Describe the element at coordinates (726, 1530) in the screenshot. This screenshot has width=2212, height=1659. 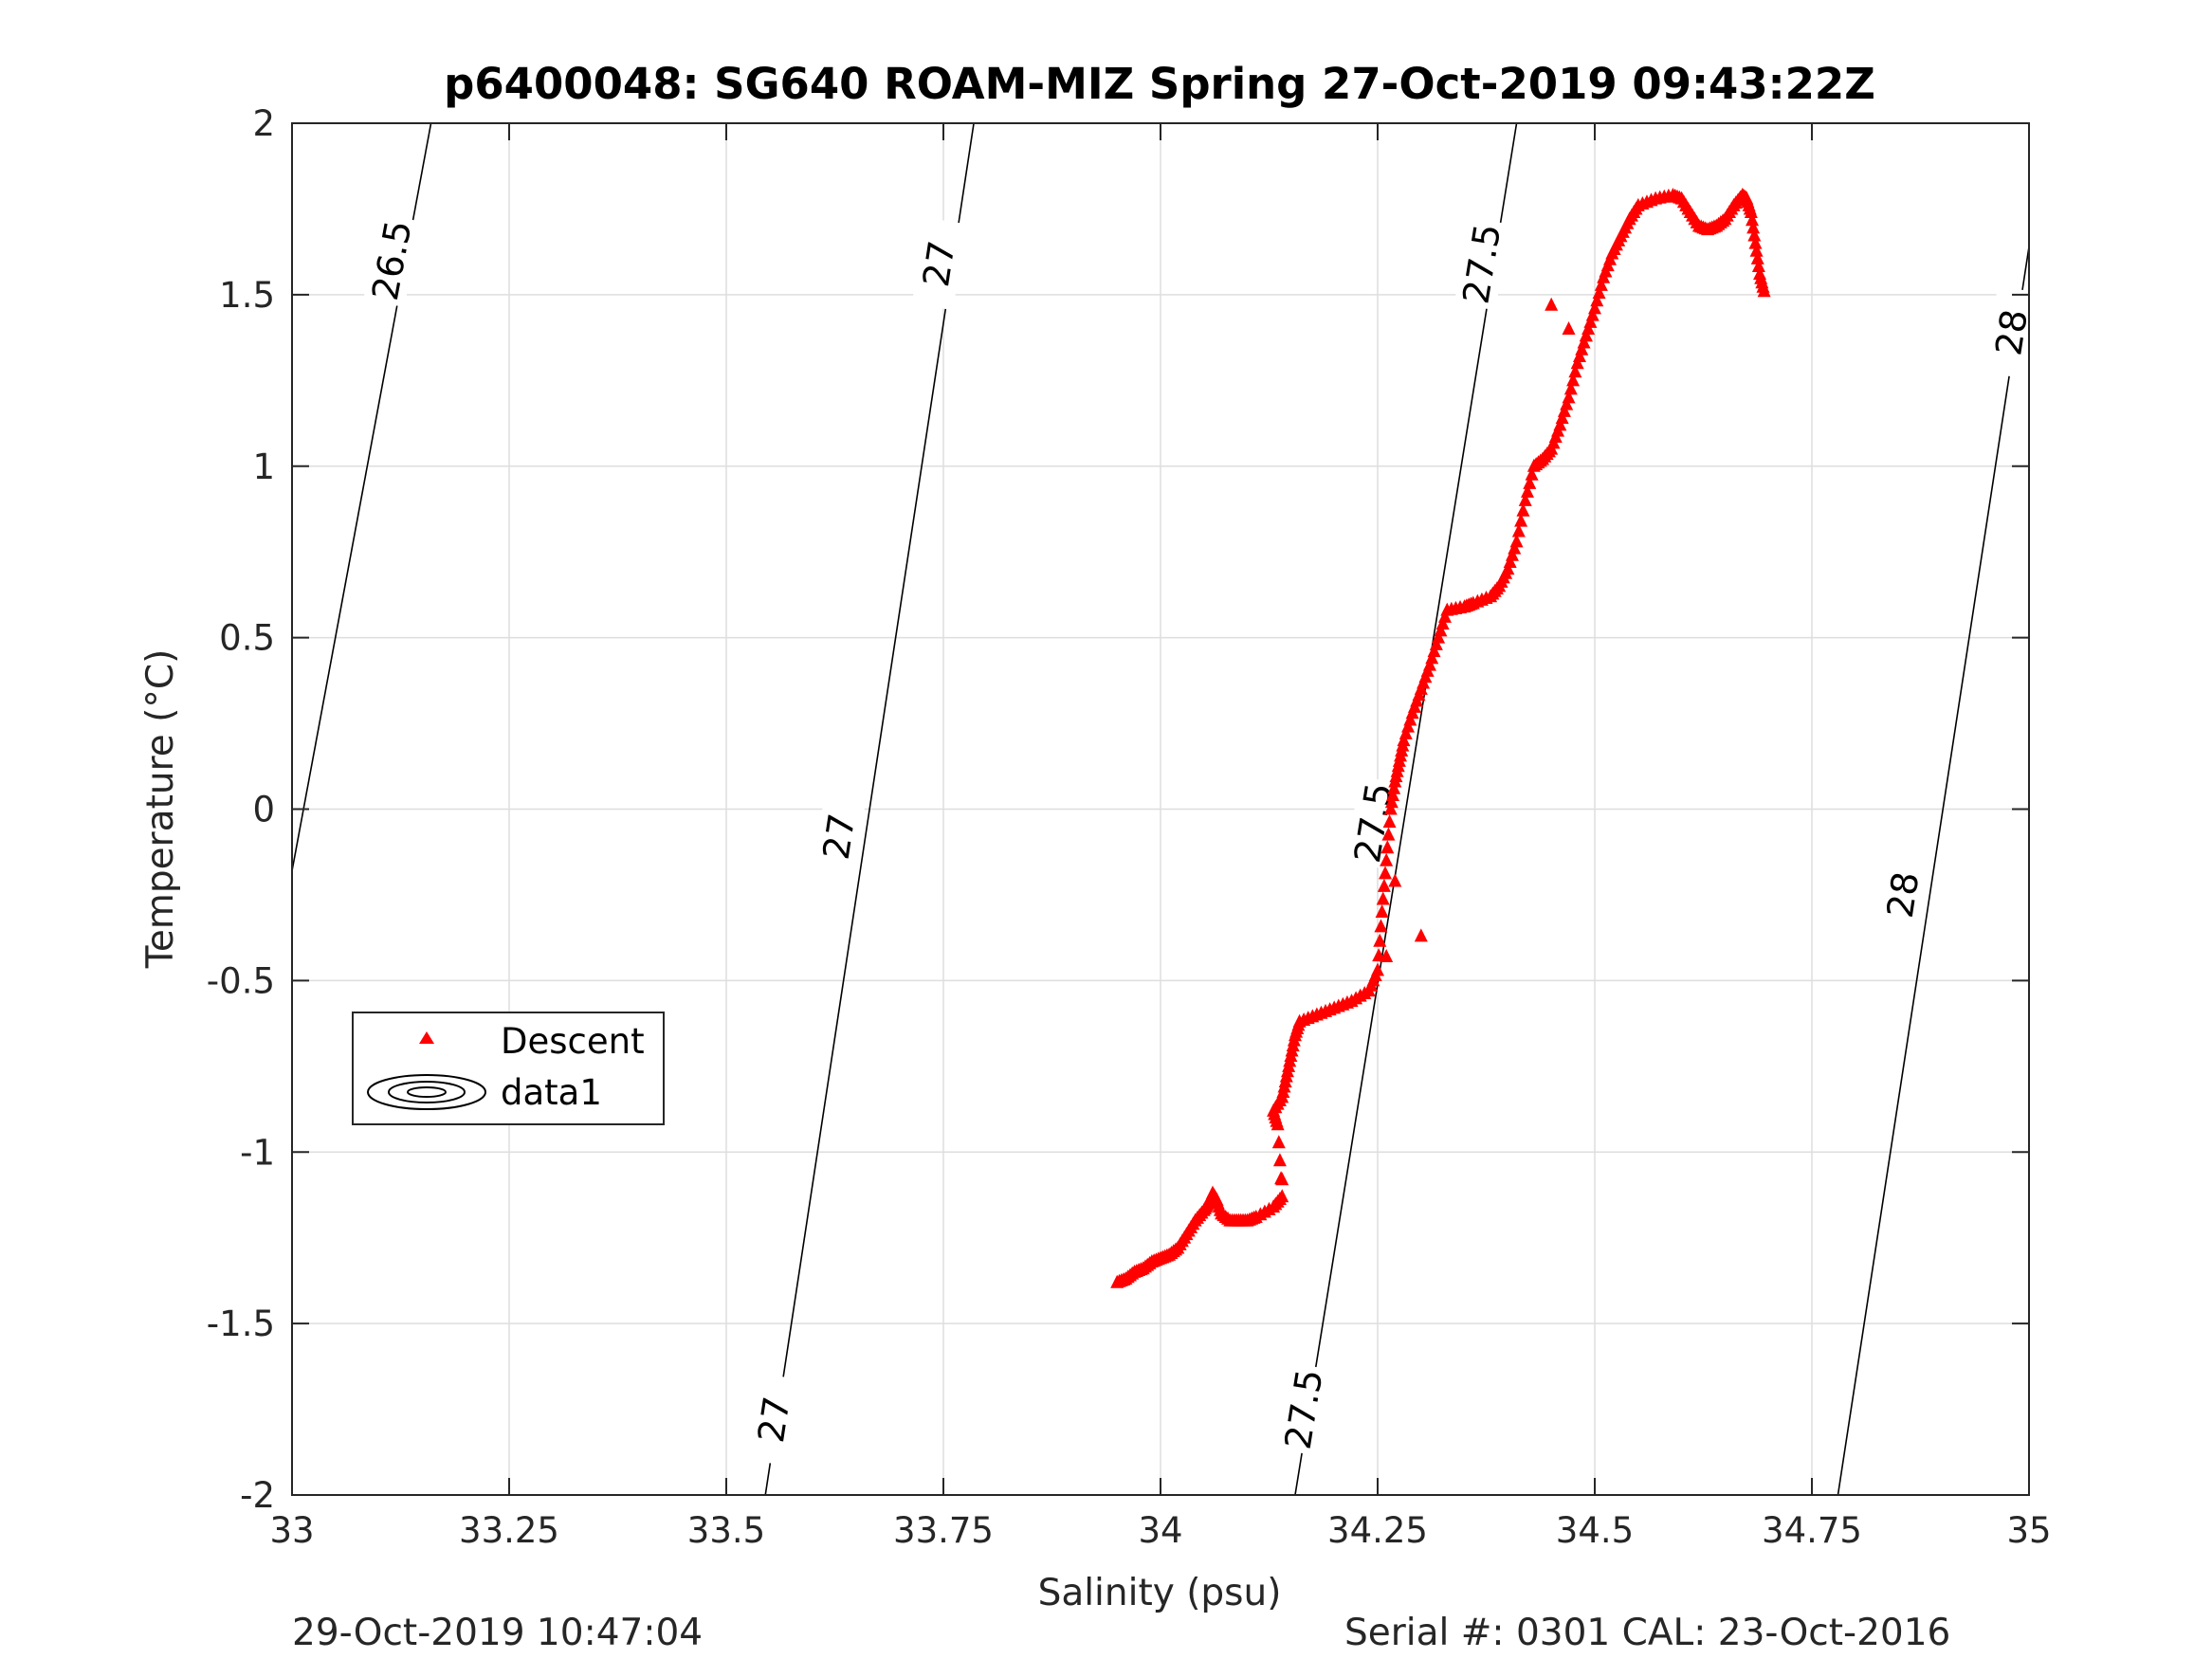
I see `x-tick-label: 33.5` at that location.